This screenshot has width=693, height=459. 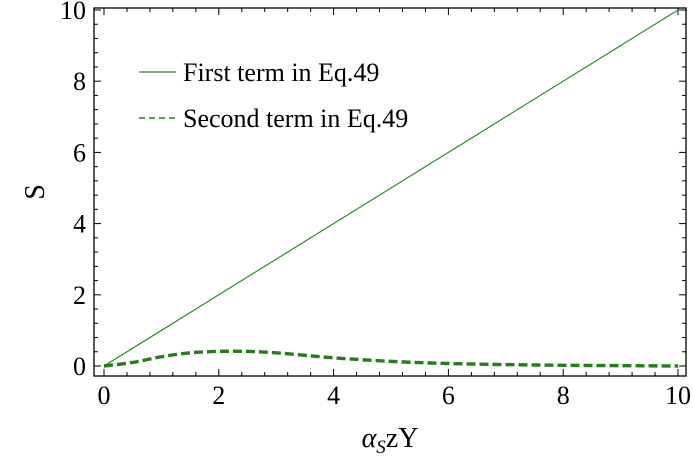 I want to click on y-tick-label: 0, so click(x=79, y=366).